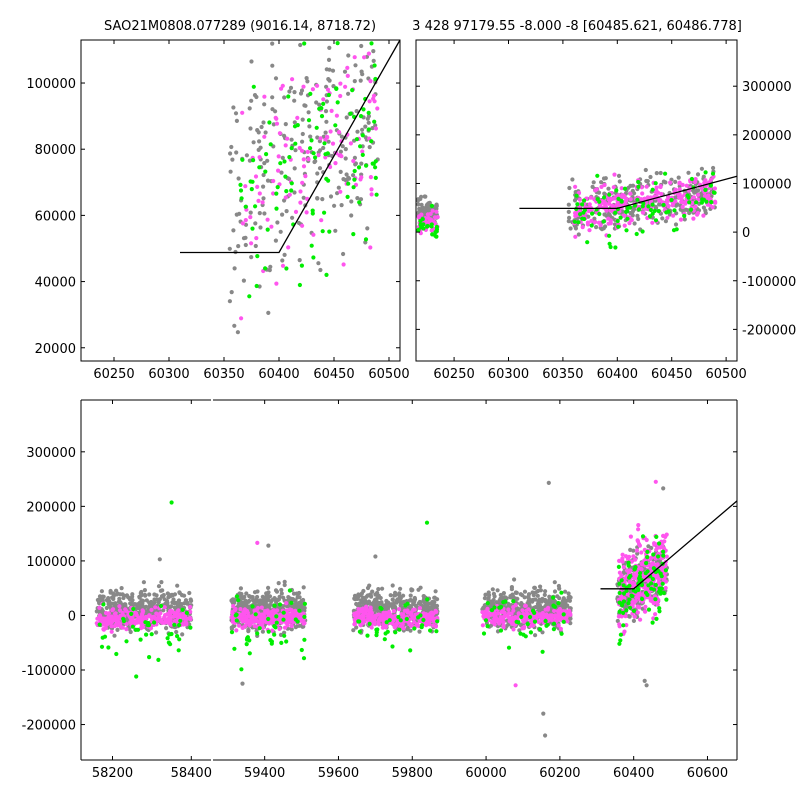  Describe the element at coordinates (113, 374) in the screenshot. I see `x-tick-label: 60250` at that location.